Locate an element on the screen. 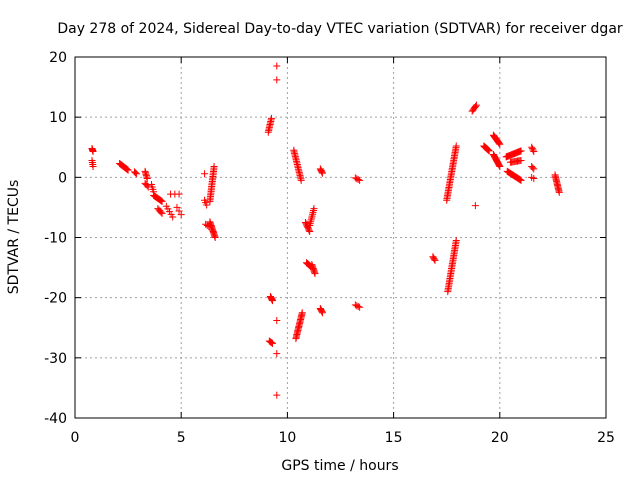 The image size is (640, 480). x-tick-label: 0 is located at coordinates (75, 438).